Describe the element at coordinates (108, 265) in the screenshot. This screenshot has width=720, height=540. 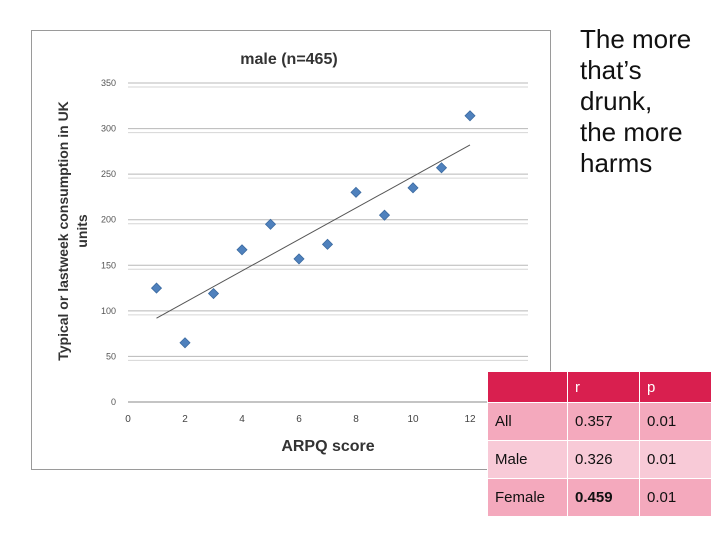
I see `y-tick-label: 150` at that location.